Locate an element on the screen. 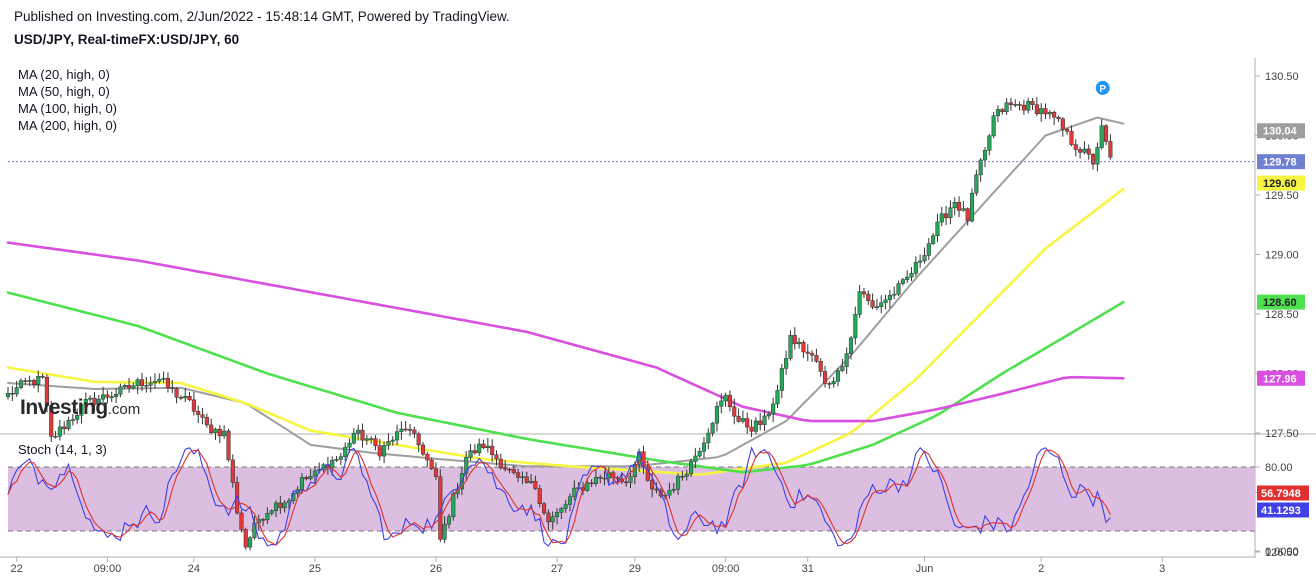 This screenshot has height=580, width=1316. legend-ma200: MA (200, high, 0) is located at coordinates (67, 125).